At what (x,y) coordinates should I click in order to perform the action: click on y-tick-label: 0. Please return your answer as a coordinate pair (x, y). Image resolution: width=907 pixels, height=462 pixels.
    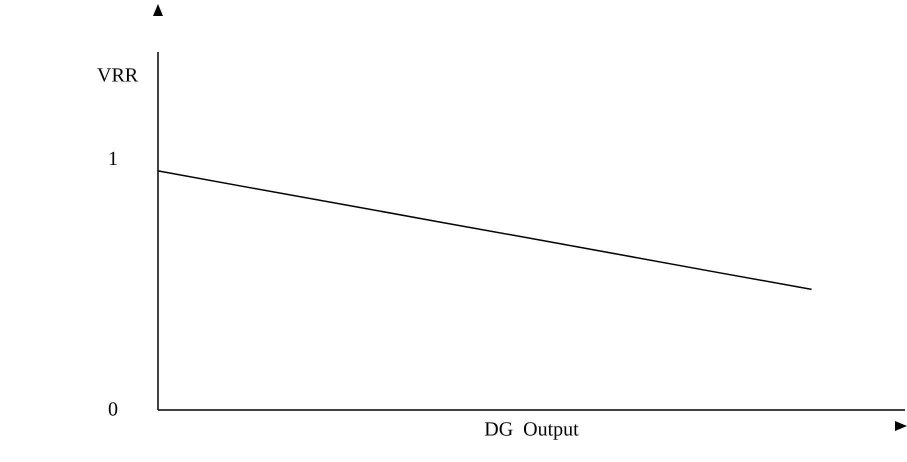
    Looking at the image, I should click on (113, 409).